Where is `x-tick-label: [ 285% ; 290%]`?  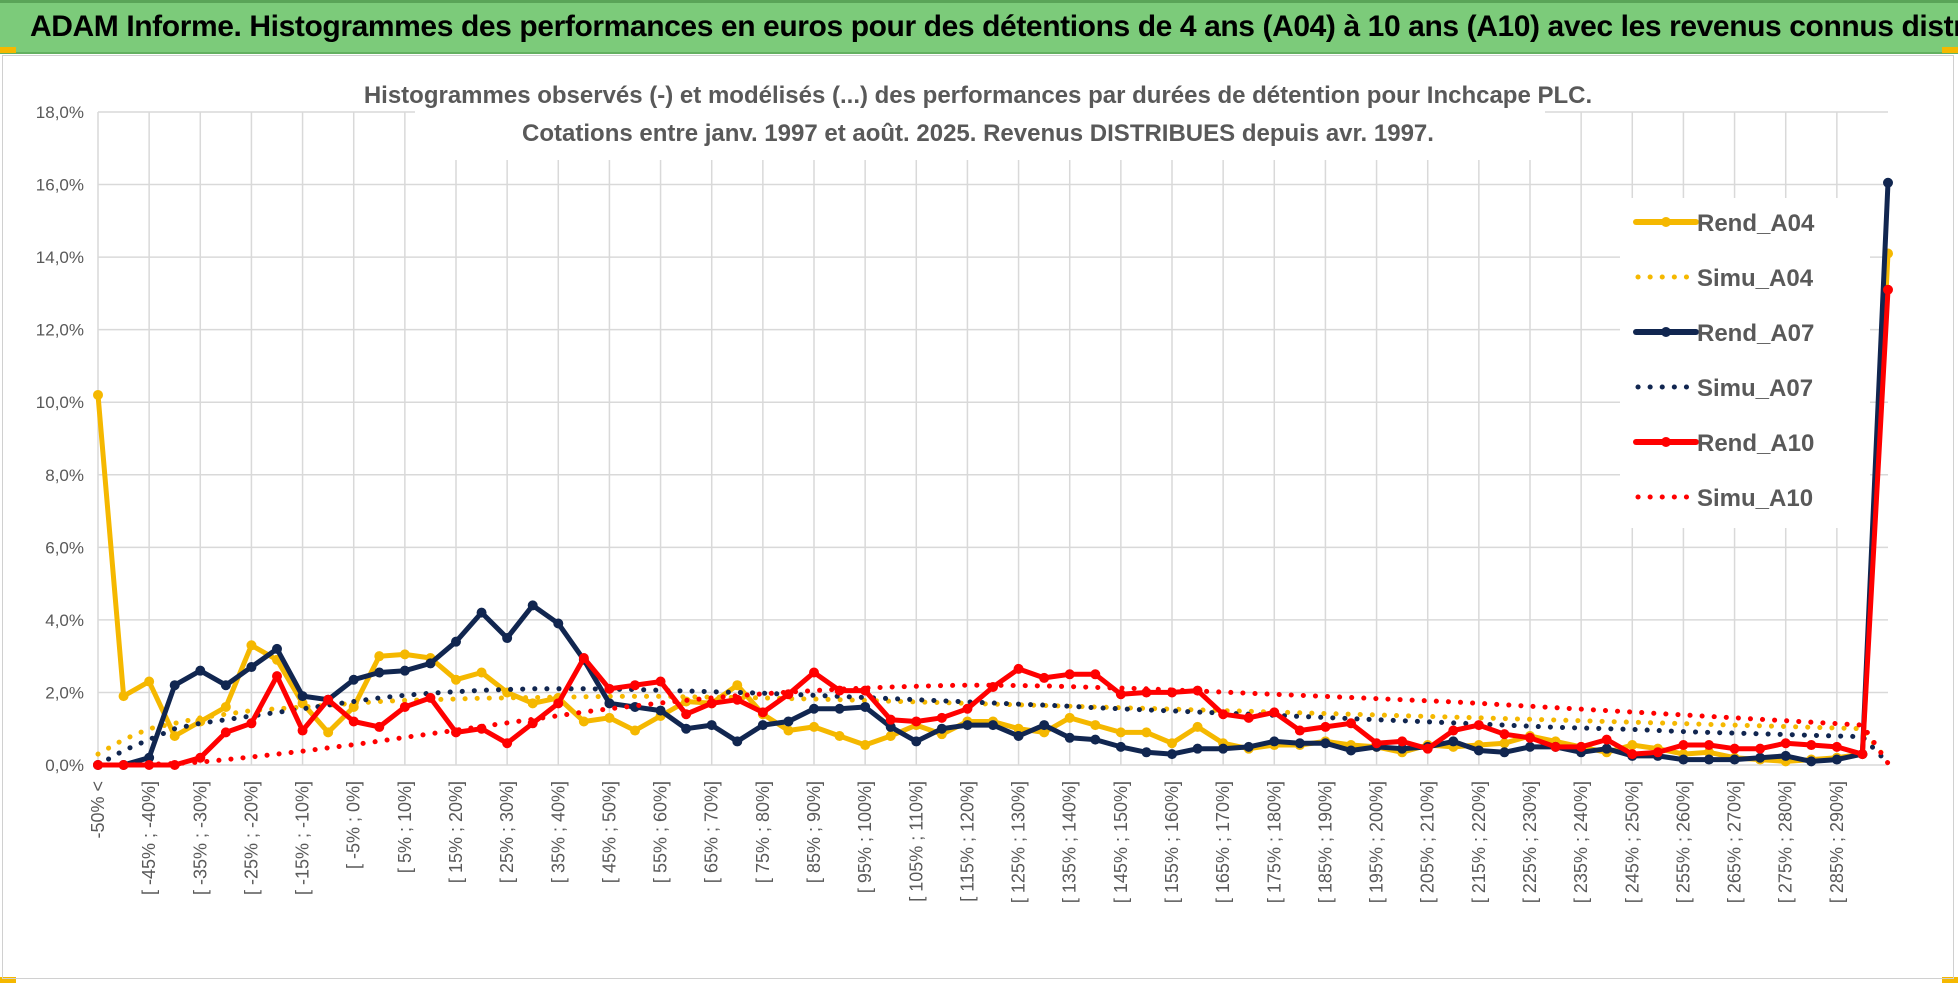
x-tick-label: [ 285% ; 290%] is located at coordinates (1837, 842).